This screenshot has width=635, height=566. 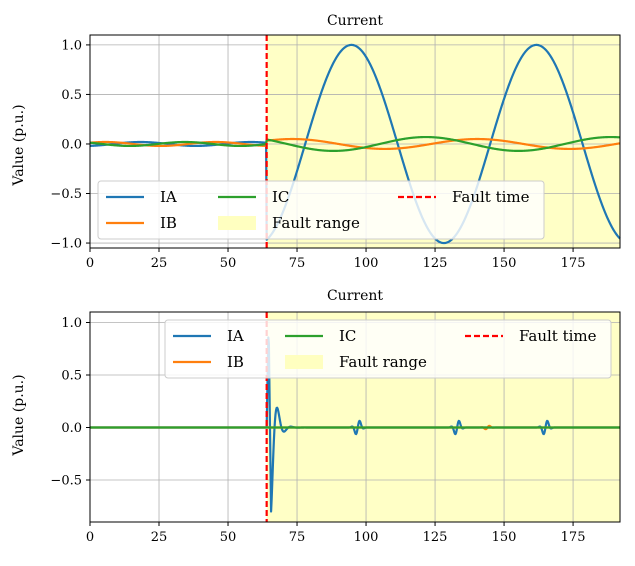 I want to click on top-series-ib, so click(x=355, y=144).